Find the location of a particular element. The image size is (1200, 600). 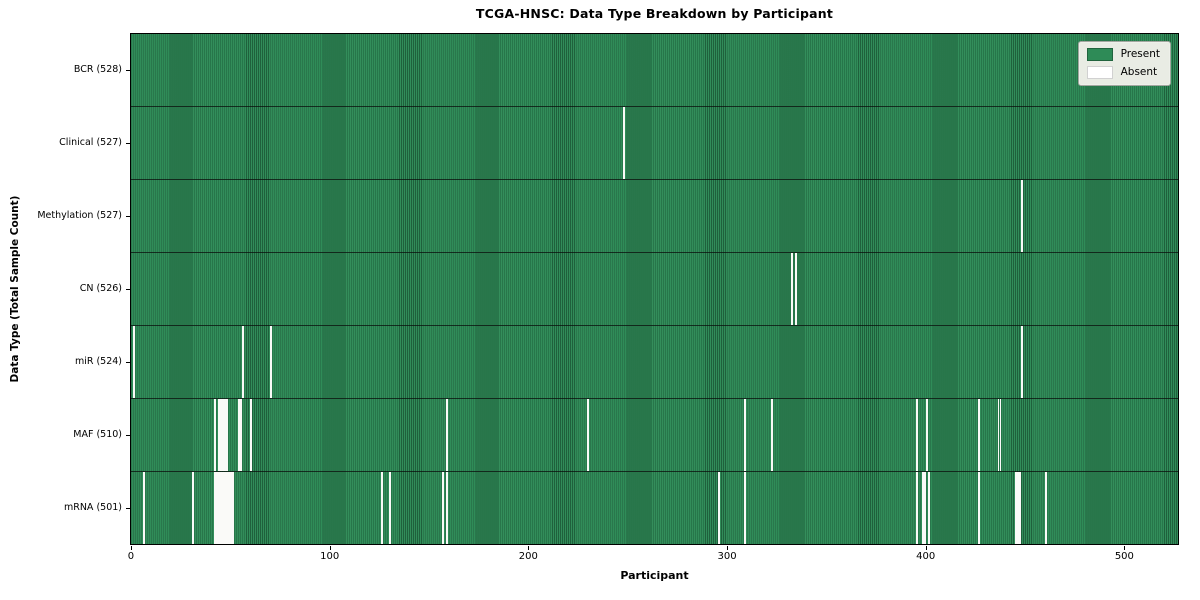

heatmap-row-methylation is located at coordinates (654, 215).